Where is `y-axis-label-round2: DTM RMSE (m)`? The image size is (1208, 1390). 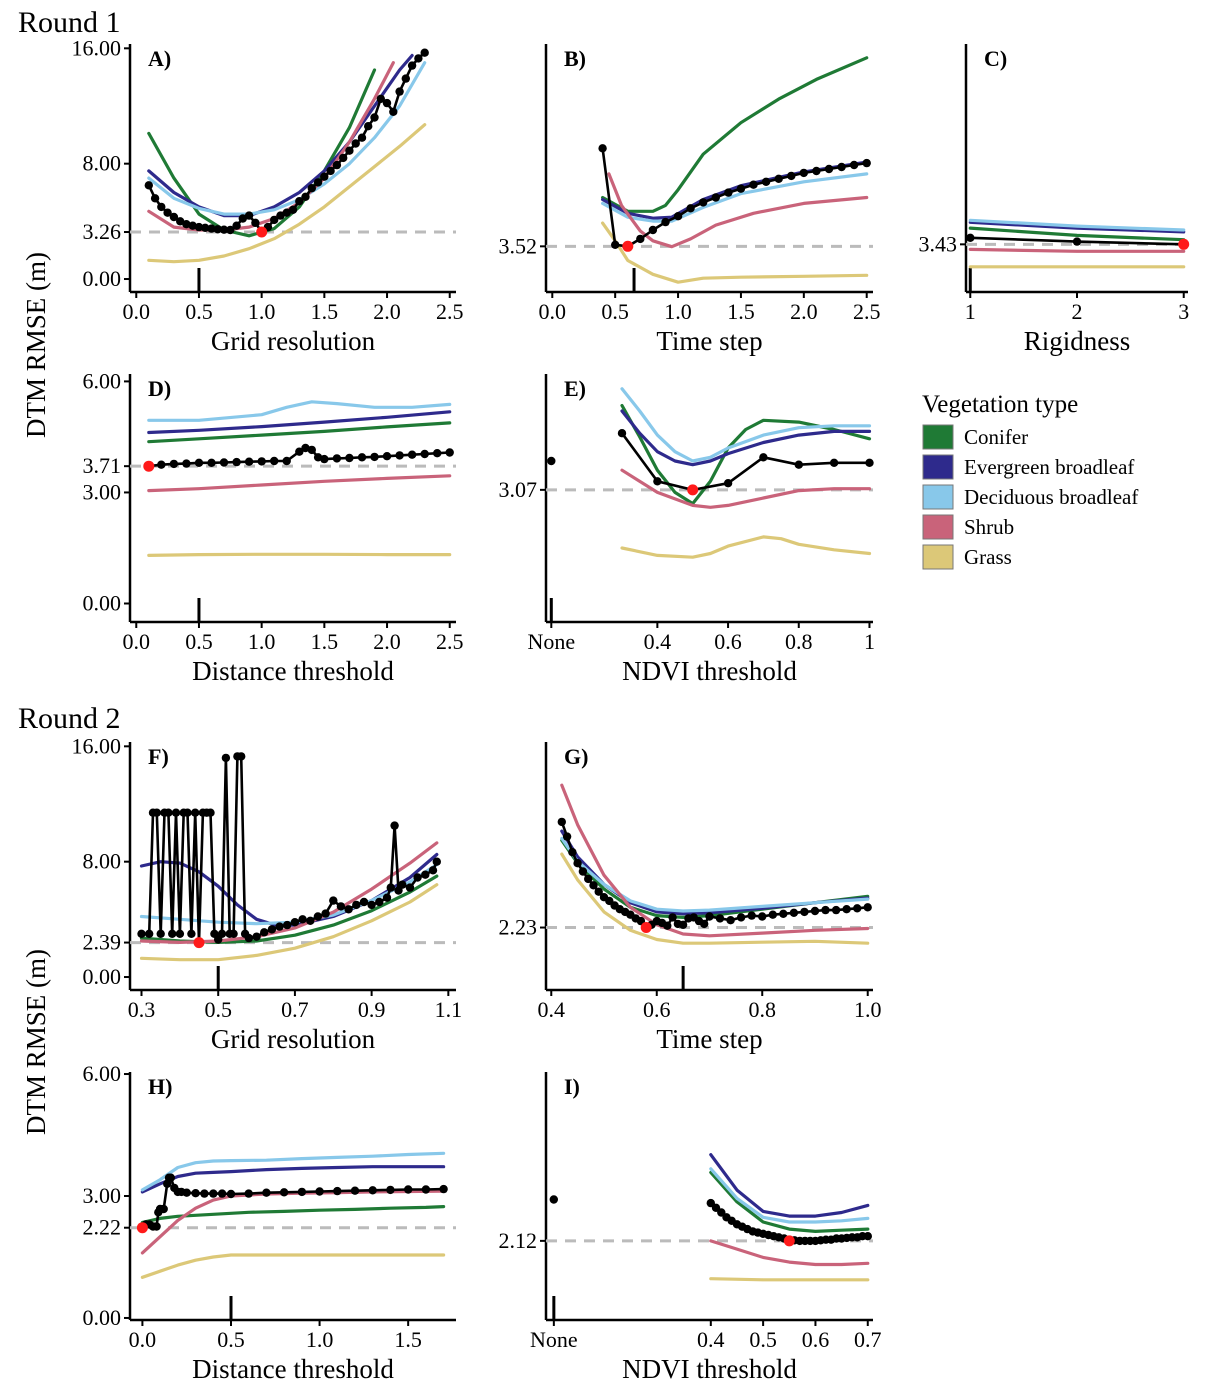 y-axis-label-round2: DTM RMSE (m) is located at coordinates (36, 1042).